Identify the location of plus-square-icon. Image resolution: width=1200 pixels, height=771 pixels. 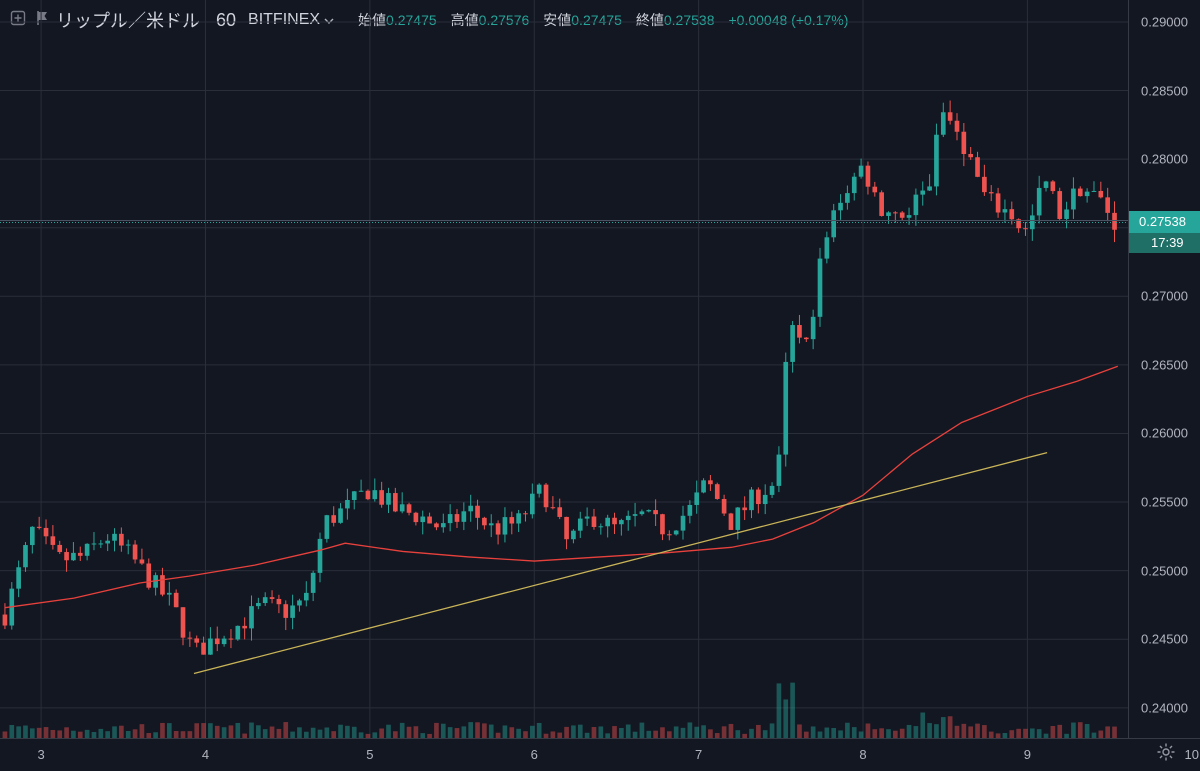
(18, 20).